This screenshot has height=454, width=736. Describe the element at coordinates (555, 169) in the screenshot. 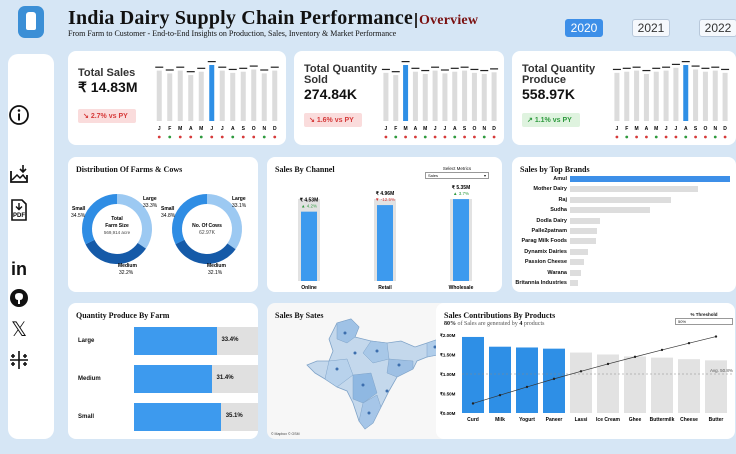

I see `card-title: Sales by Top Brands` at that location.